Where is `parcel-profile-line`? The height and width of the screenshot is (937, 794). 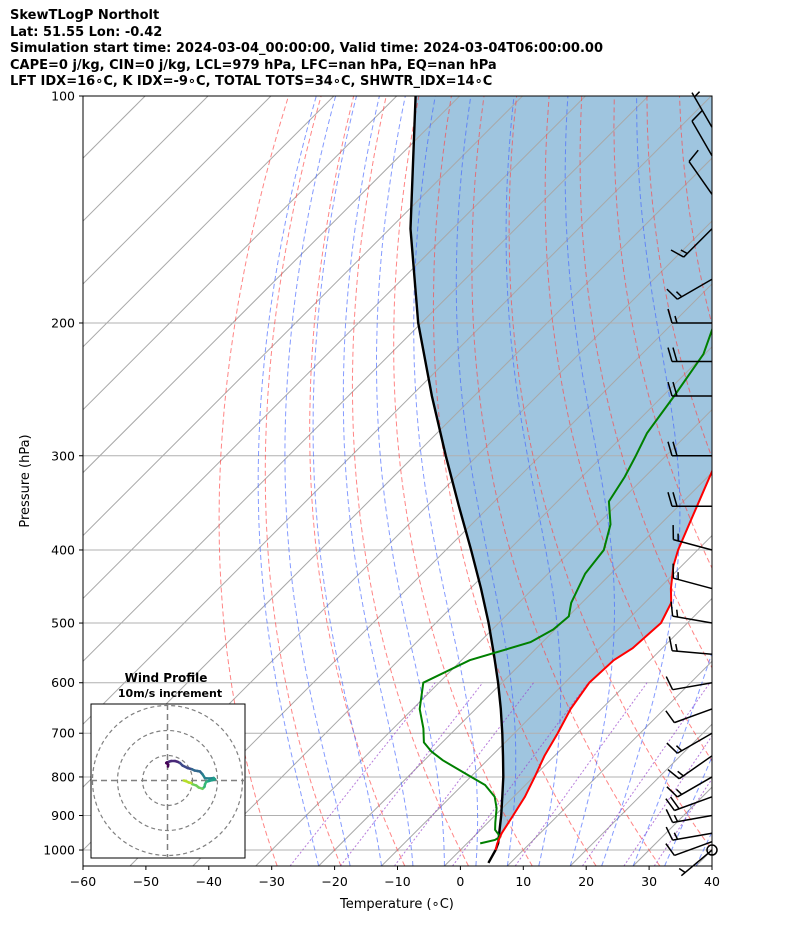
parcel-profile-line is located at coordinates (457, 480).